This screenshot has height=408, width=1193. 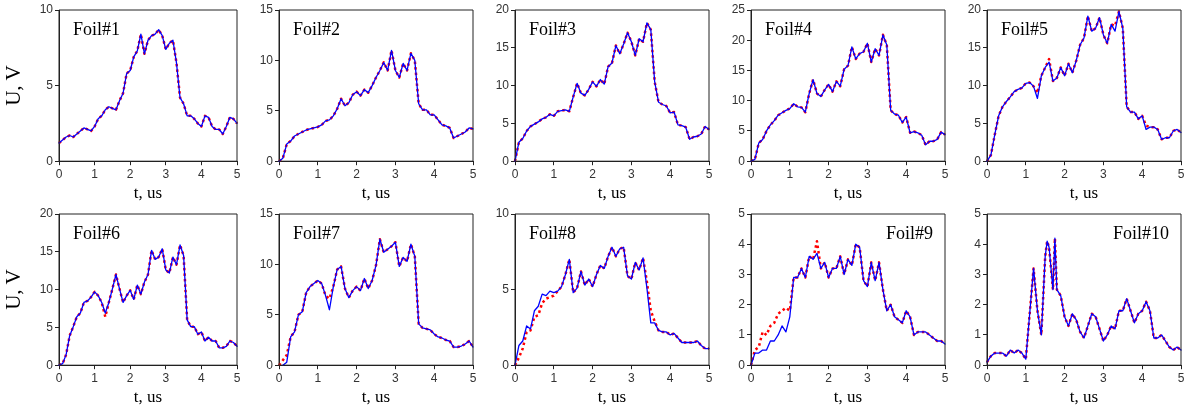 What do you see at coordinates (553, 232) in the screenshot?
I see `text: Foil#8` at bounding box center [553, 232].